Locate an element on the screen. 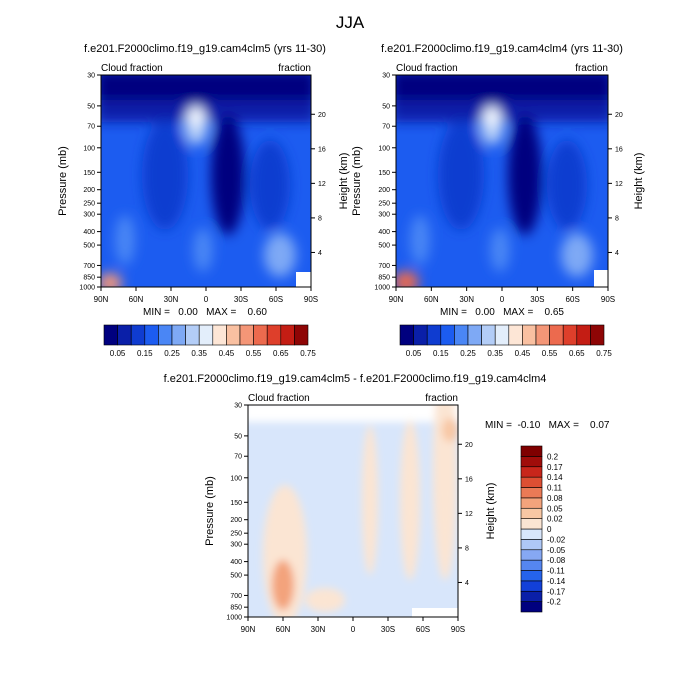  y-tick-label: 850 is located at coordinates (89, 278).